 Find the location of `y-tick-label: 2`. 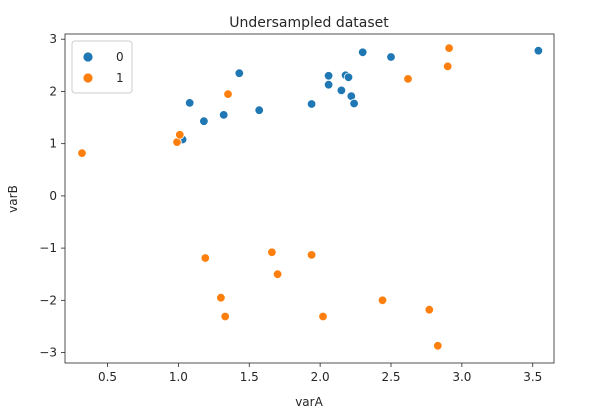

y-tick-label: 2 is located at coordinates (53, 91).